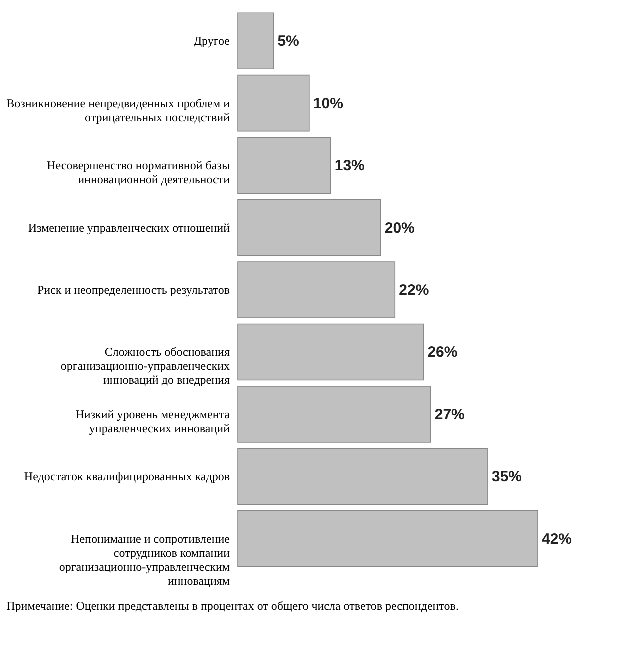  I want to click on data-label: 27%, so click(449, 415).